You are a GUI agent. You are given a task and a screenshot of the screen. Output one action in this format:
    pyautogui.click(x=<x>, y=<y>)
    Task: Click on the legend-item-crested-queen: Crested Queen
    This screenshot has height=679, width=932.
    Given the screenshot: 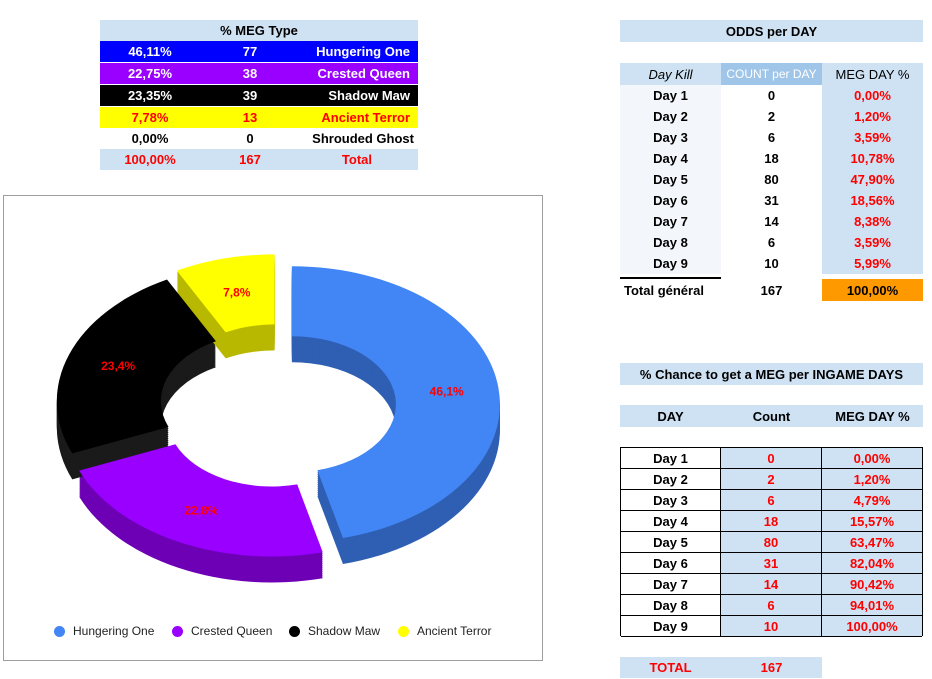 What is the action you would take?
    pyautogui.click(x=222, y=631)
    